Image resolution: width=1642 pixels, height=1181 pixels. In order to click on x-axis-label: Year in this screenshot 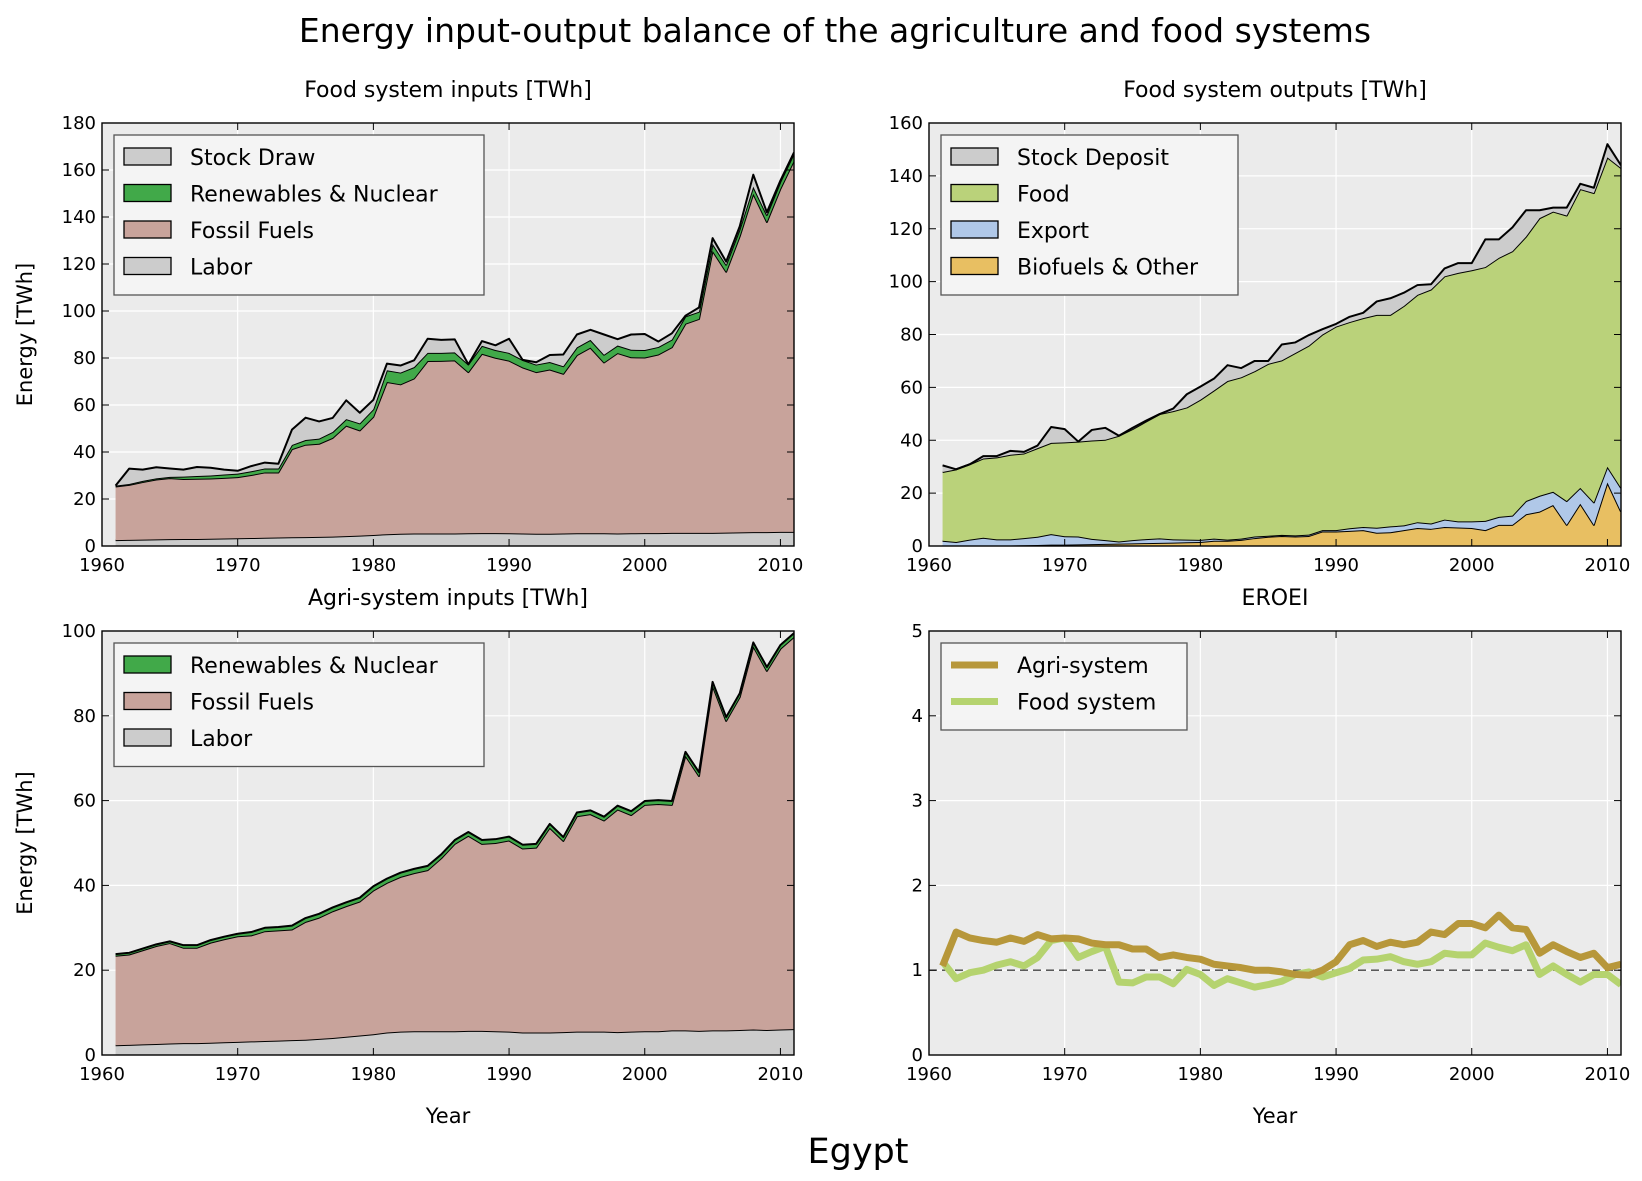, I will do `click(448, 1116)`.